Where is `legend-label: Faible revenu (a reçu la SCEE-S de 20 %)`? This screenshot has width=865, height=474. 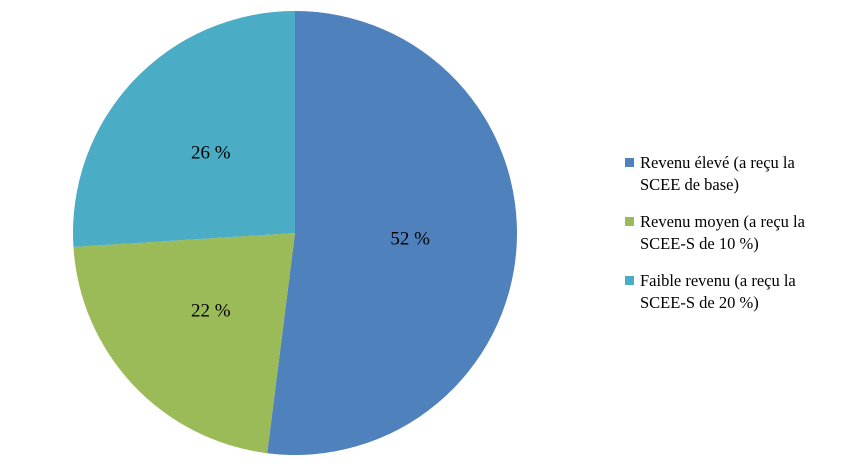
legend-label: Faible revenu (a reçu la SCEE-S de 20 %) is located at coordinates (718, 291).